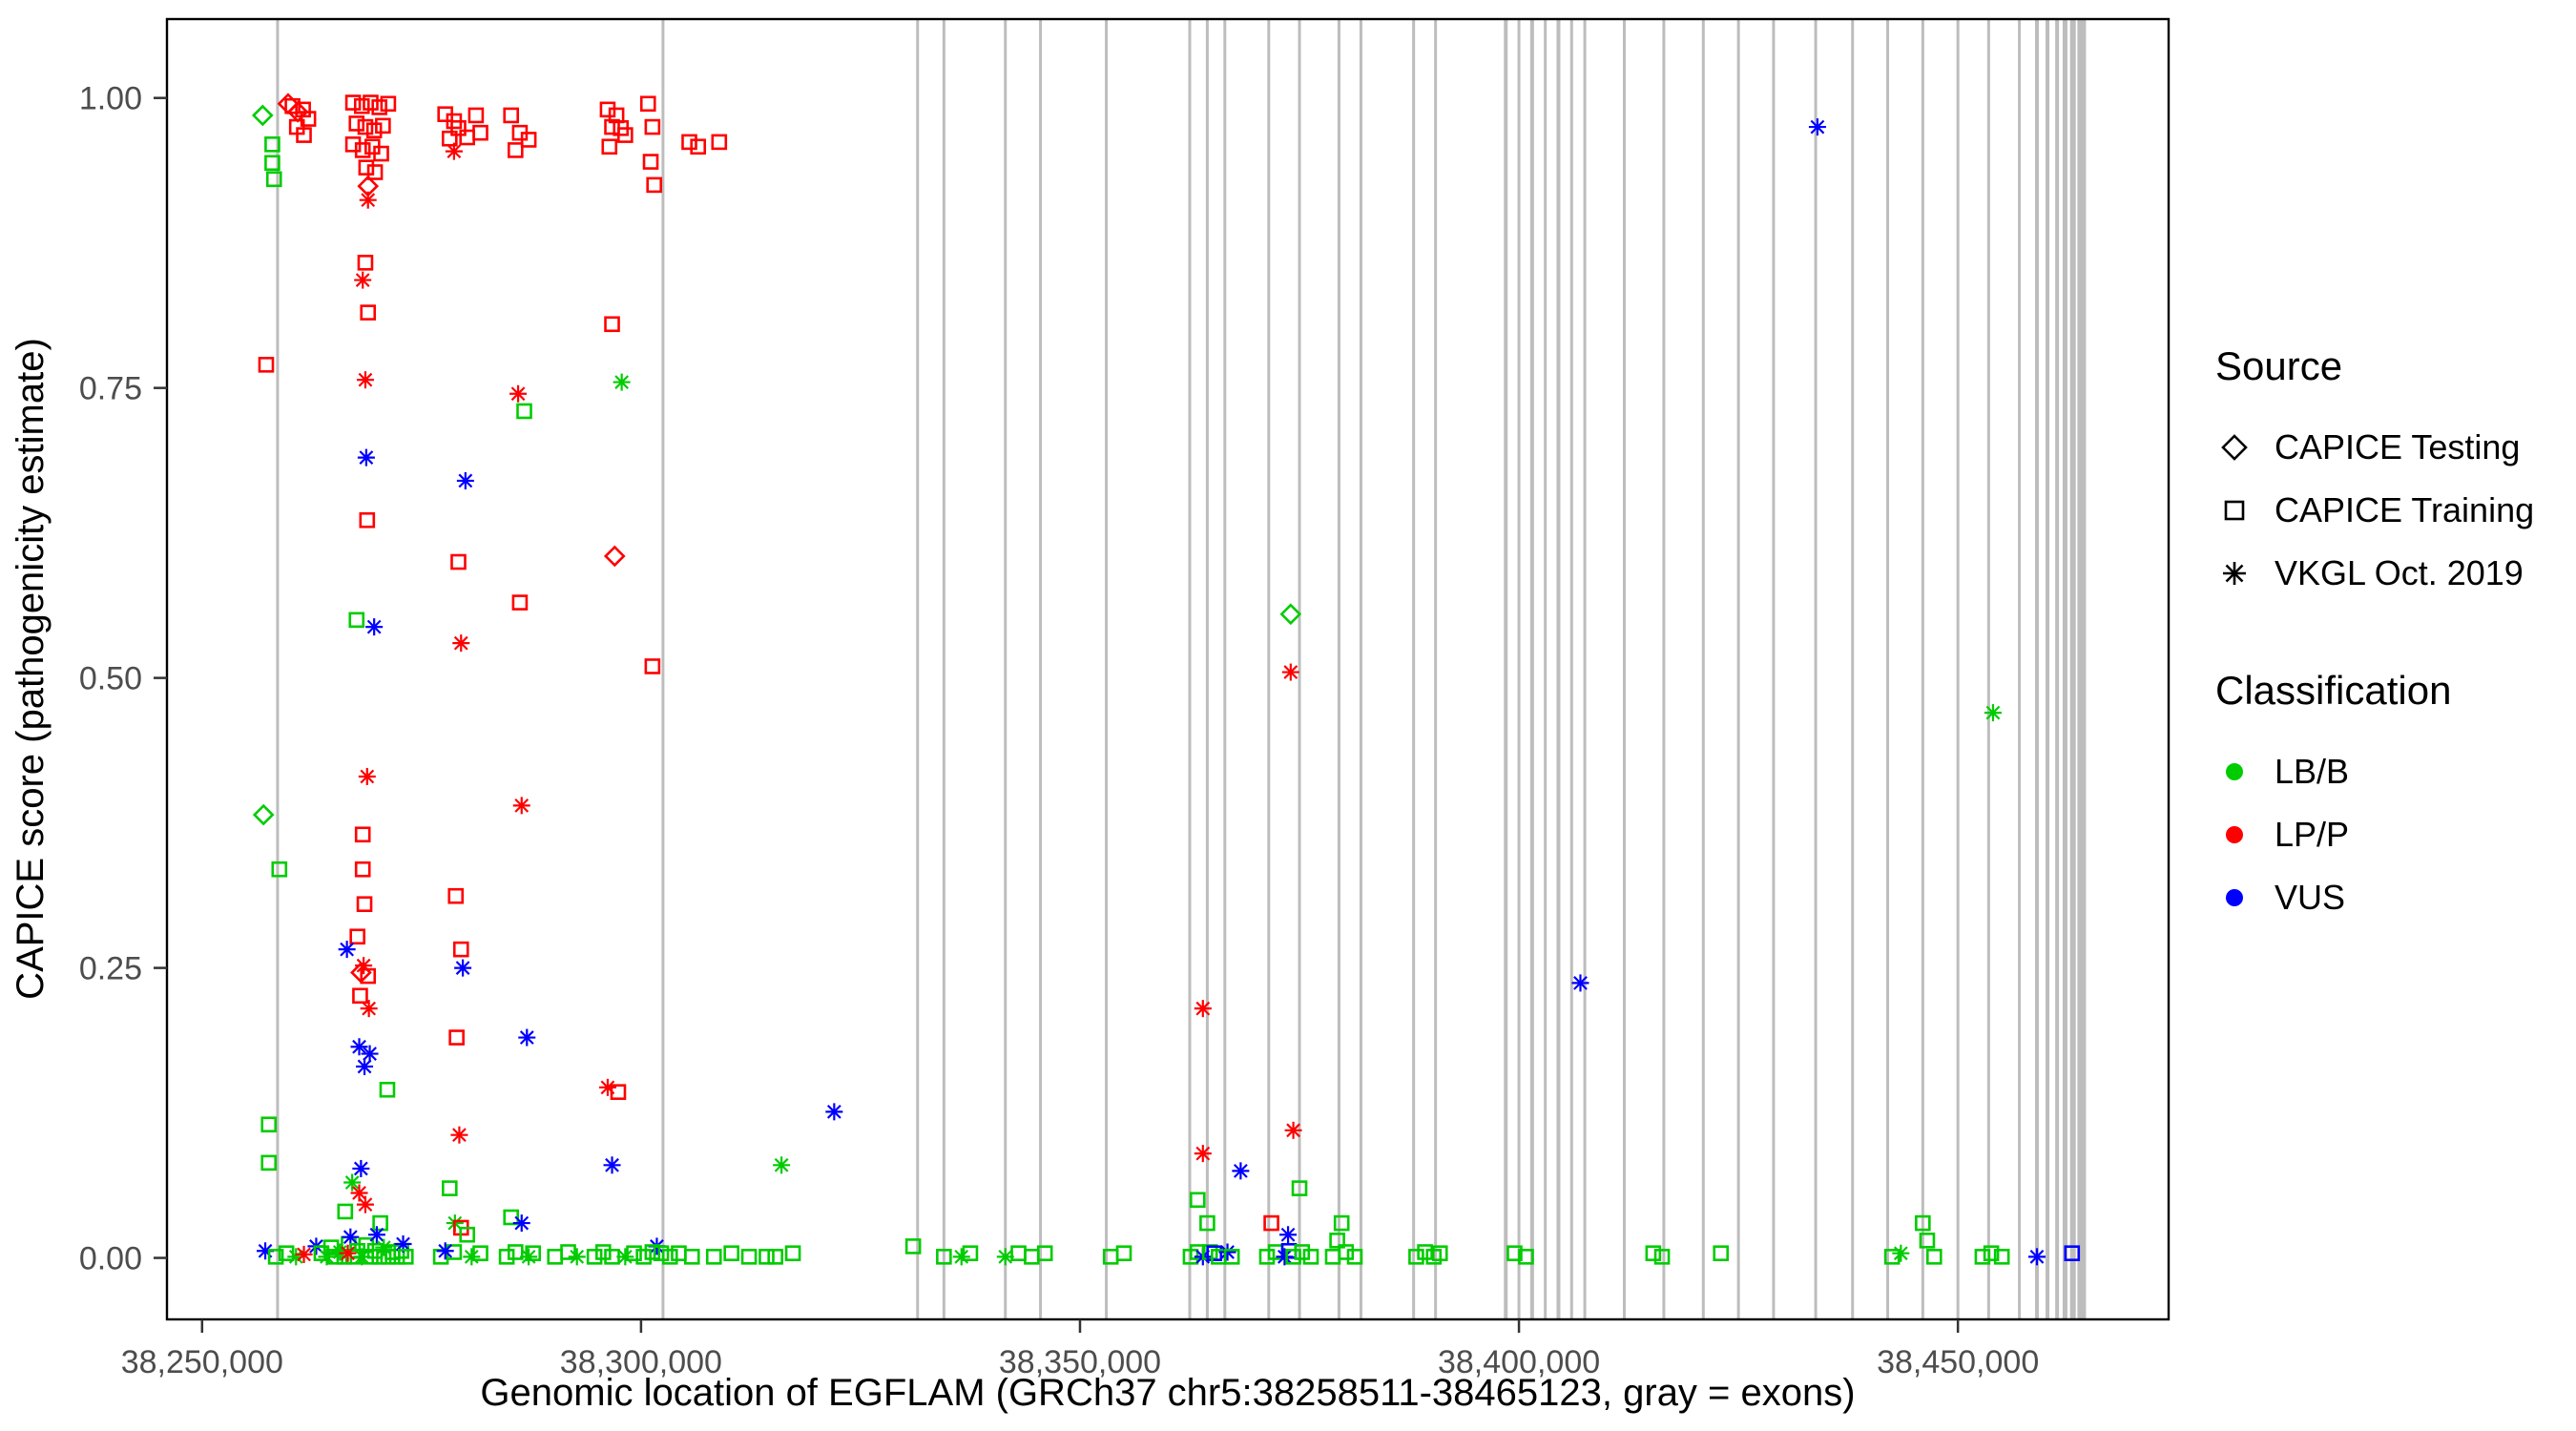 Image resolution: width=2576 pixels, height=1431 pixels. I want to click on legend-item-label: CAPICE Testing, so click(2398, 447).